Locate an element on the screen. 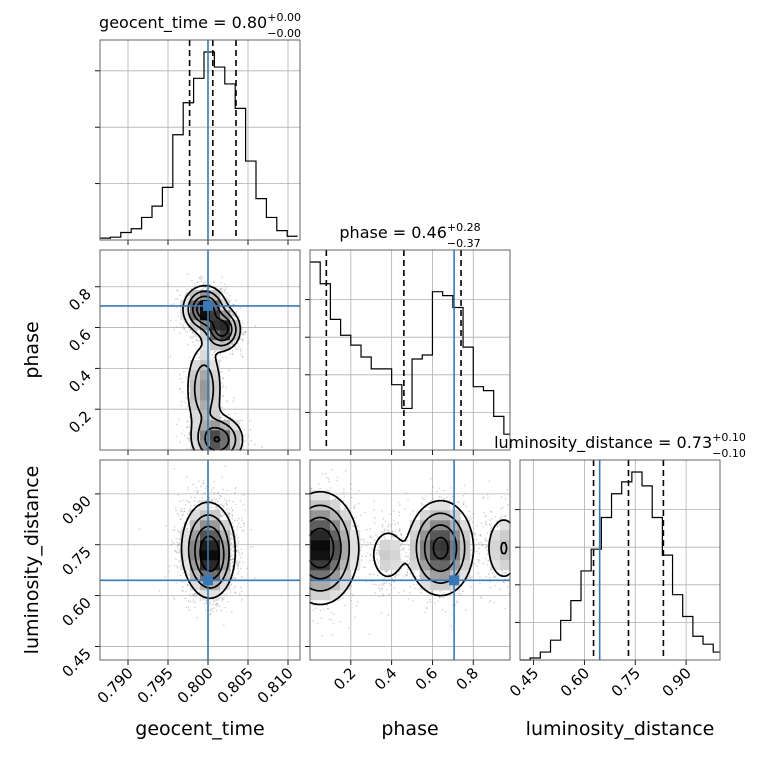 The image size is (760, 760). title-phase: phase = 0.46+0.28 is located at coordinates (409, 231).